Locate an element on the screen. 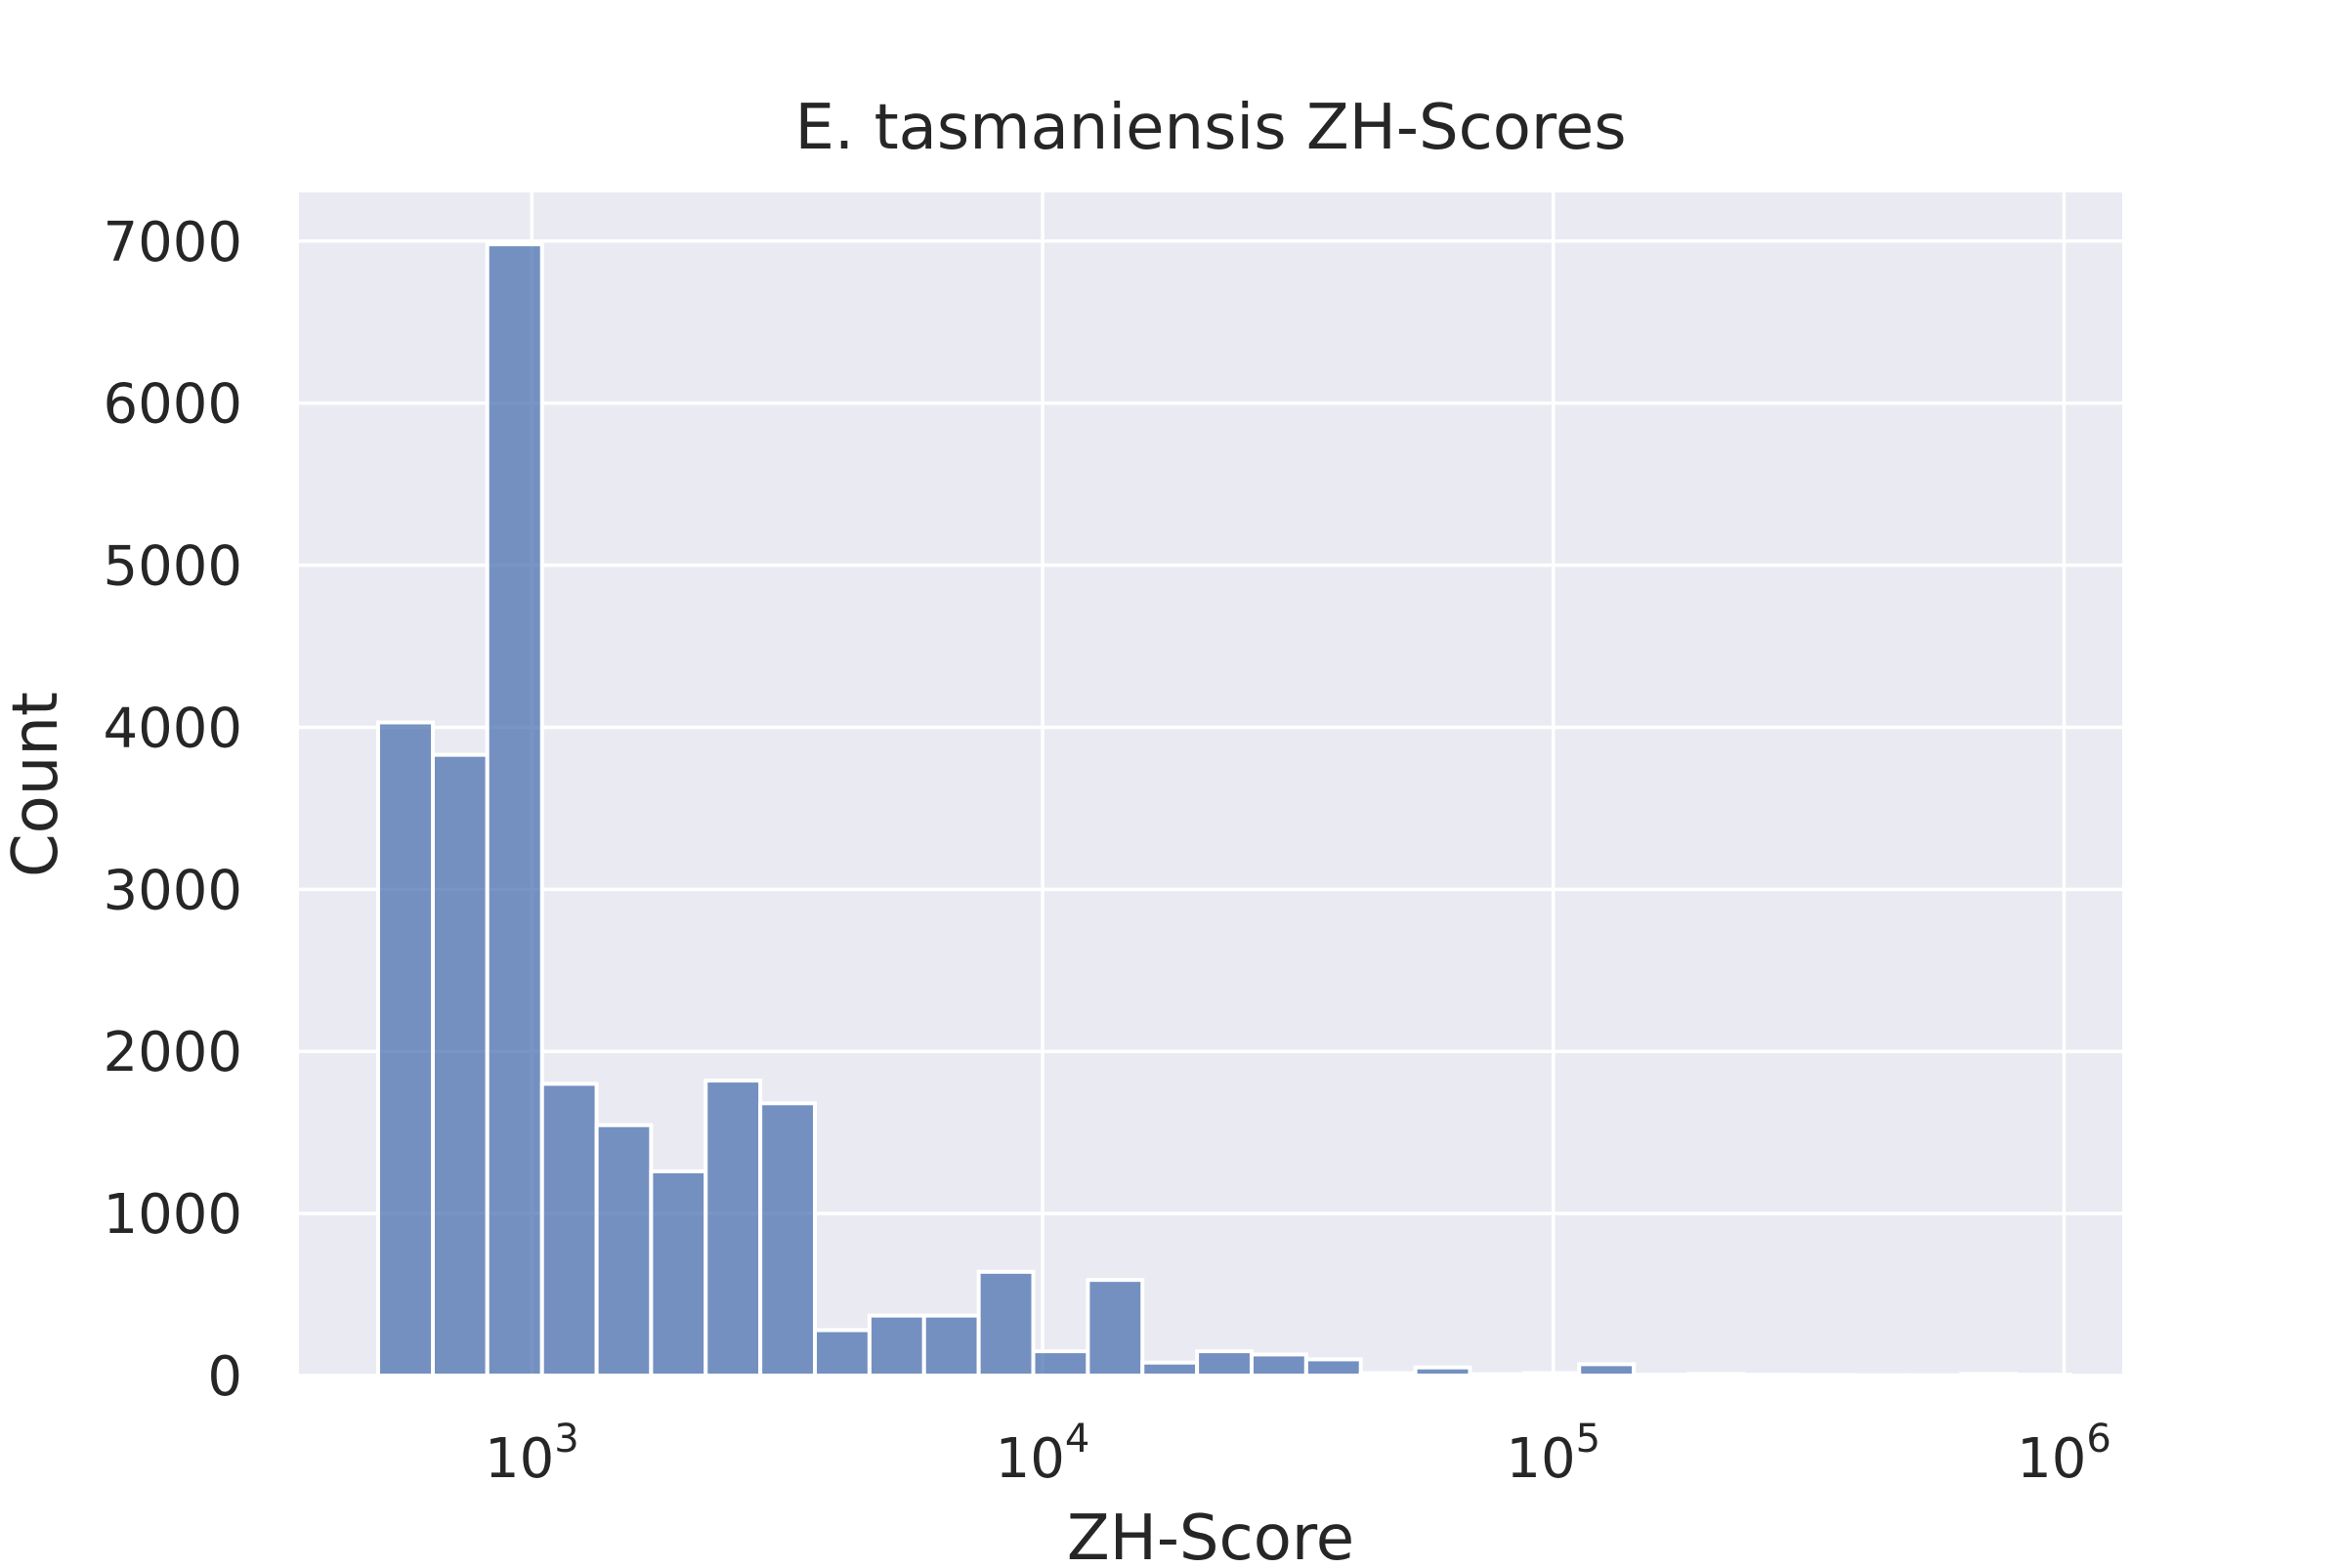 This screenshot has width=2345, height=1568. x-axis-label: ZH-Score is located at coordinates (1210, 1533).